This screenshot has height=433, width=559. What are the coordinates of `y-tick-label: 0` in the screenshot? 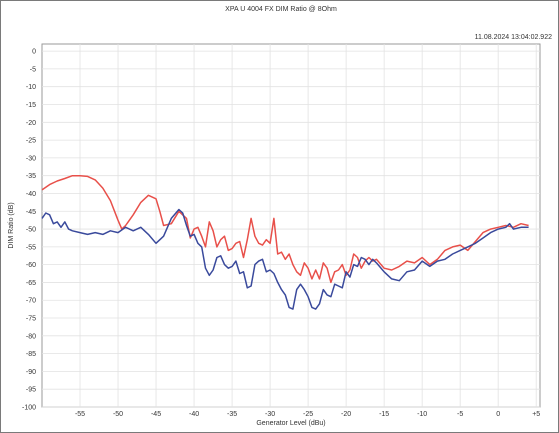 It's located at (34, 52).